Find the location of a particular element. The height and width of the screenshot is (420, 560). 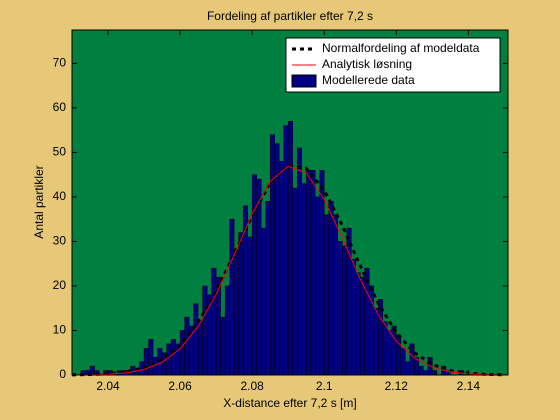

y-axis-label: Antal partikler is located at coordinates (39, 201).